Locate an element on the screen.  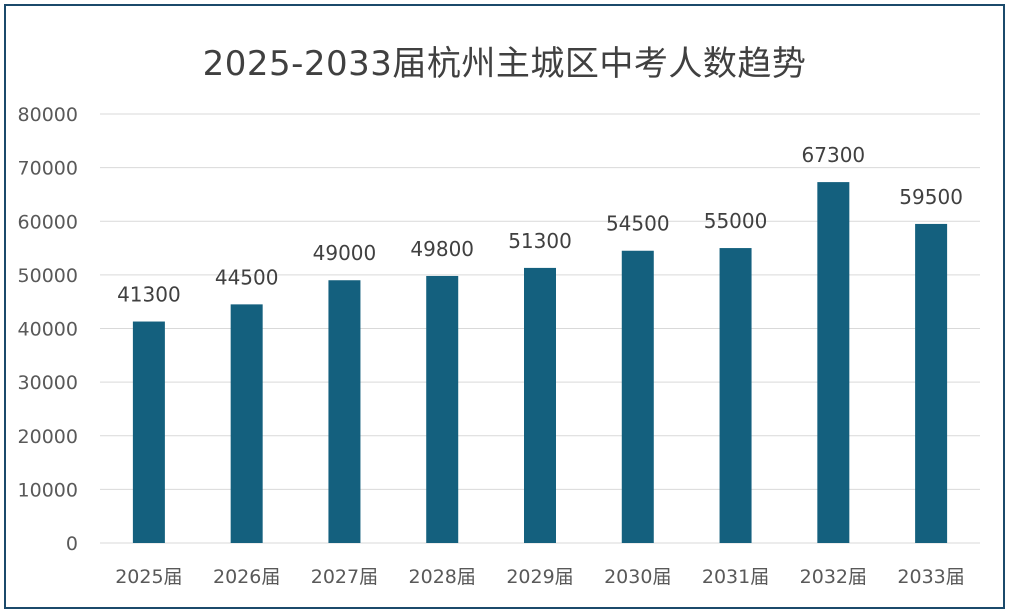
y-tick-label: 40000 is located at coordinates (48, 330).